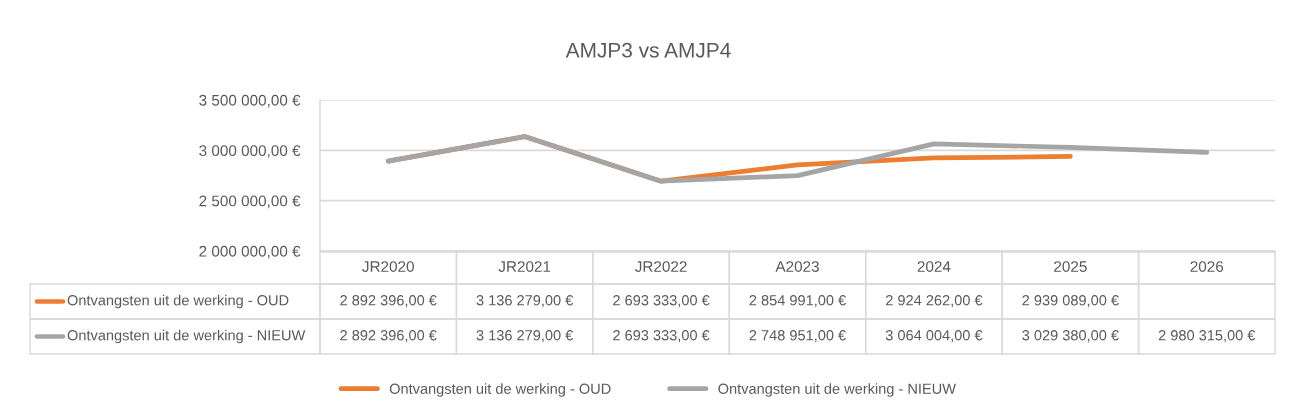  I want to click on text: Ontvangsten uit de werking - OUD, so click(500, 390).